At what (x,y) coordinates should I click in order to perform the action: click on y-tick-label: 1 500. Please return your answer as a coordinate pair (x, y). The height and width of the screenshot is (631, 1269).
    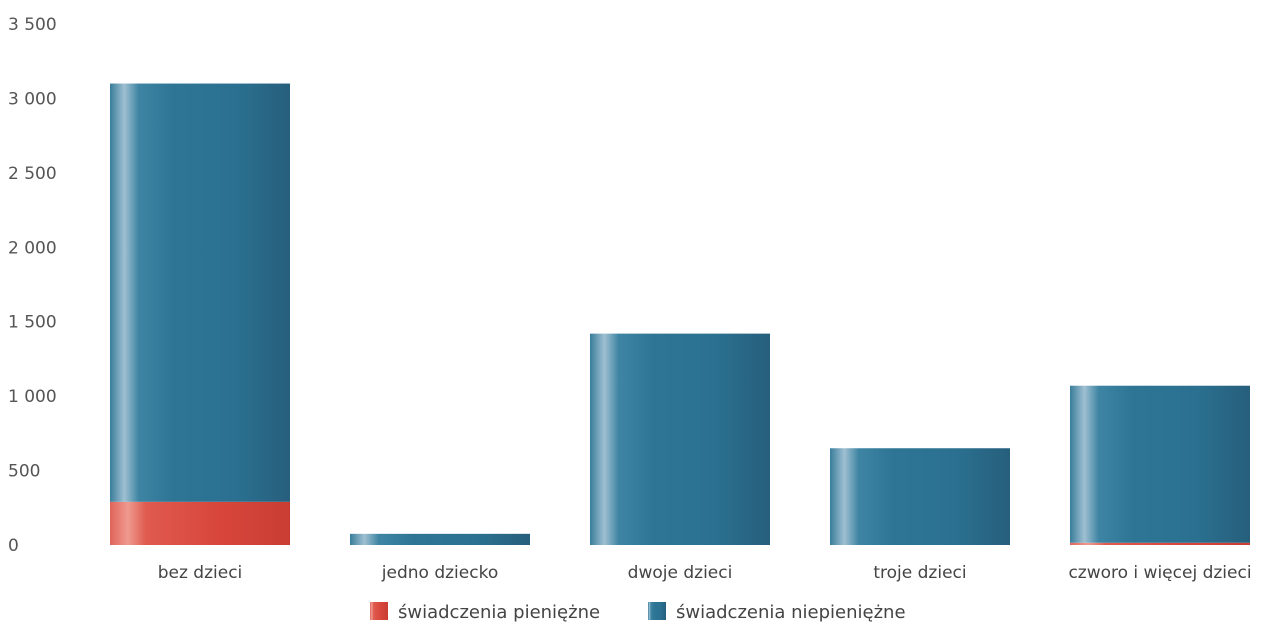
    Looking at the image, I should click on (32, 323).